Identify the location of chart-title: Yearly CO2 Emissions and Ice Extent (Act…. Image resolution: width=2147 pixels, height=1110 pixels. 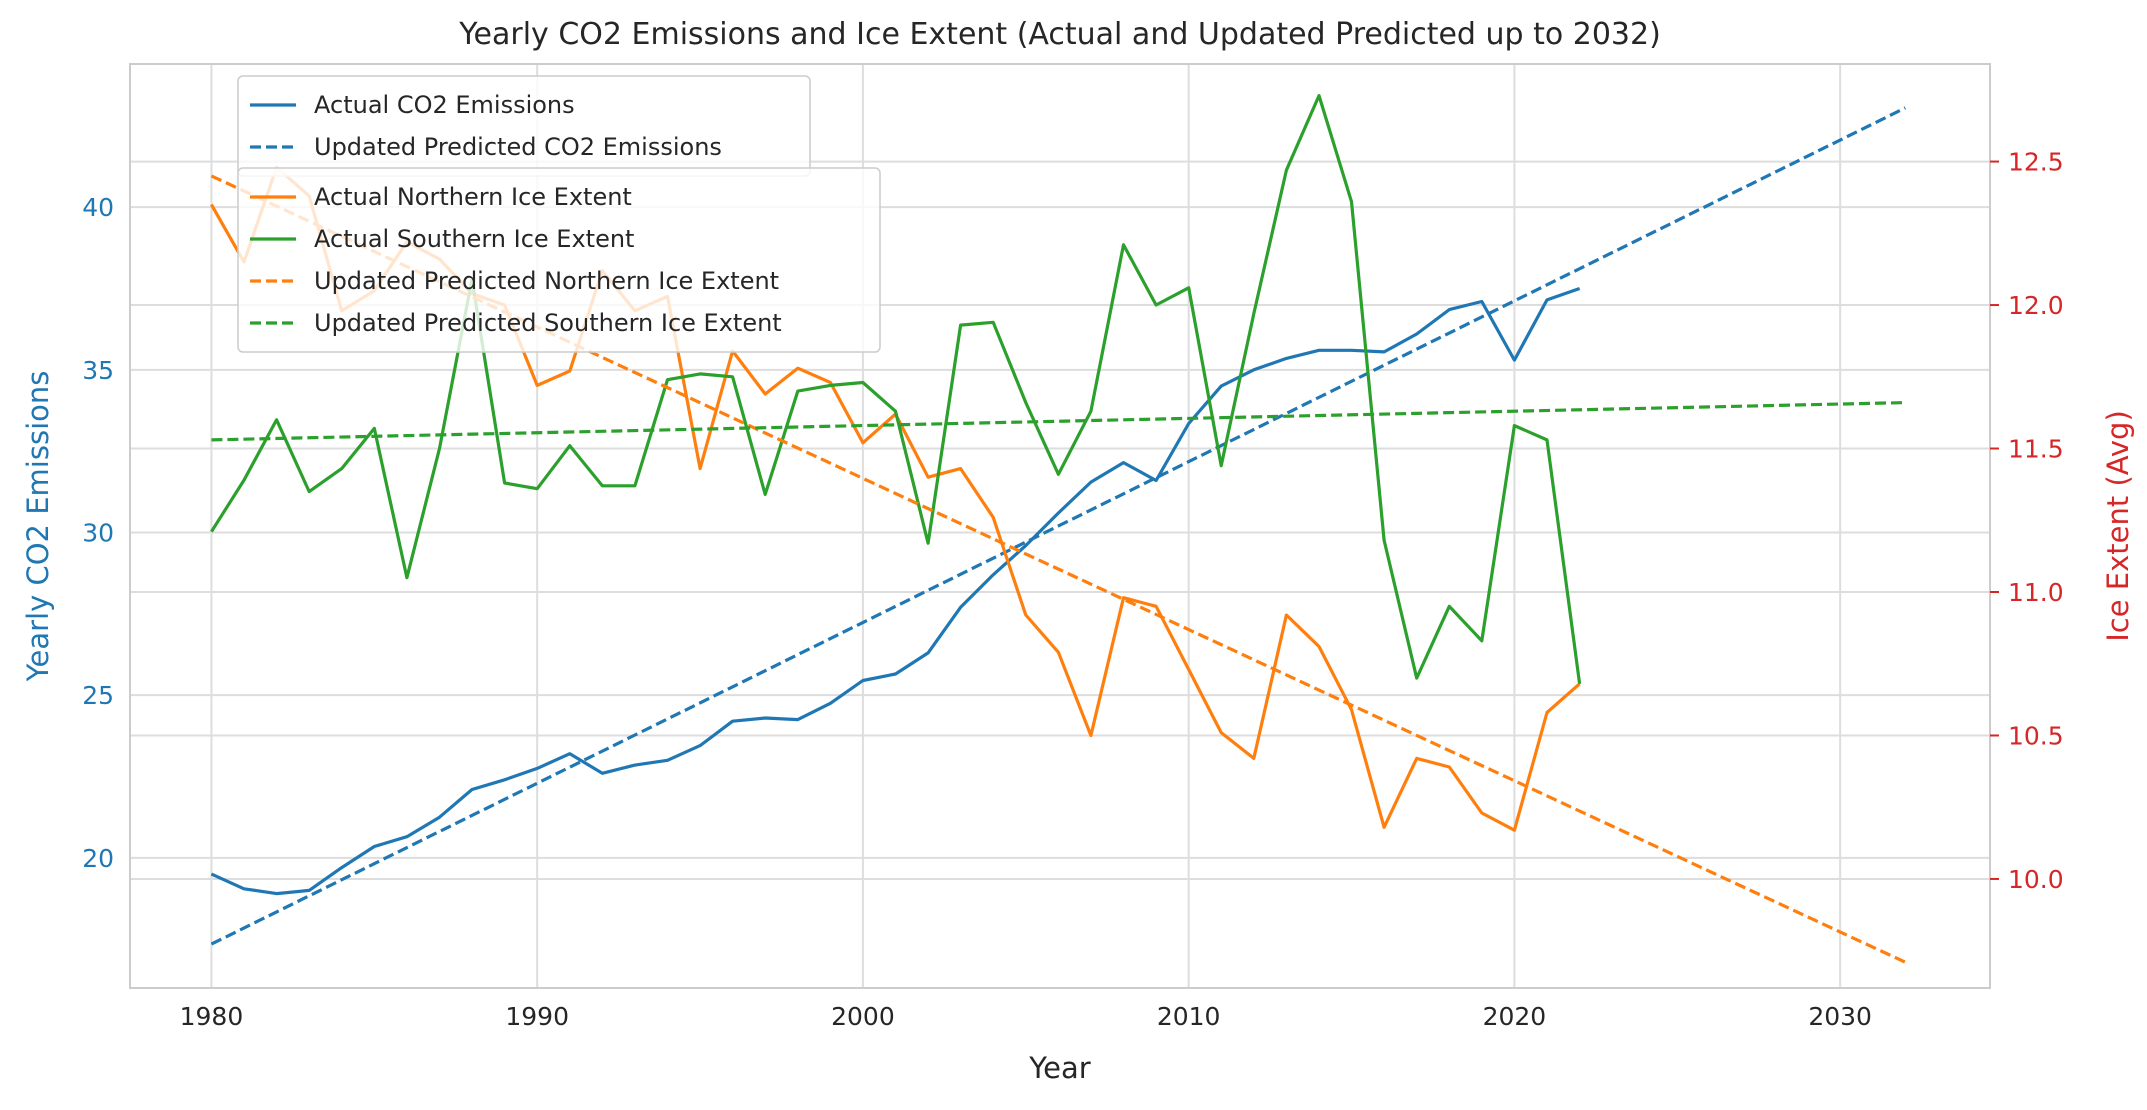
(1059, 34).